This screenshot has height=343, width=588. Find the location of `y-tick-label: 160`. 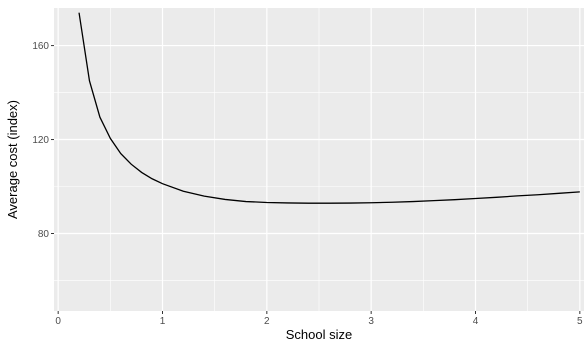

y-tick-label: 160 is located at coordinates (40, 46).